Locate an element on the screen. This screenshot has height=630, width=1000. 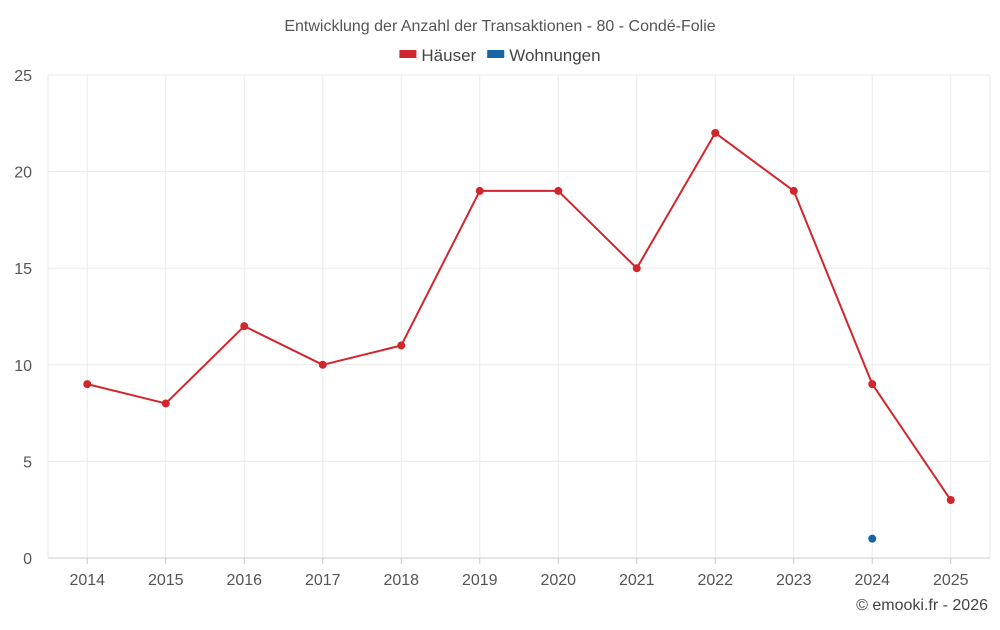
legend-label: Häuser is located at coordinates (448, 55).